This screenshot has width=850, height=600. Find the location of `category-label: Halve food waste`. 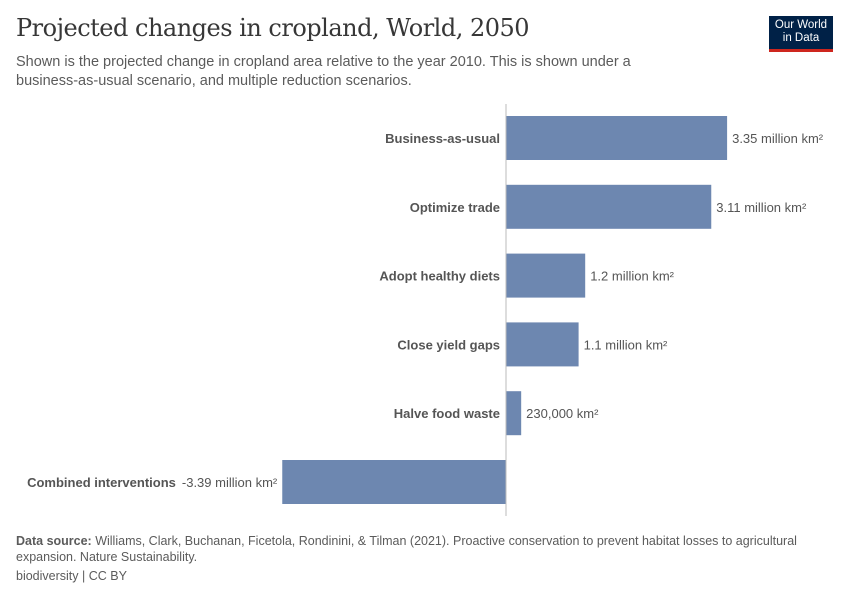

category-label: Halve food waste is located at coordinates (447, 413).